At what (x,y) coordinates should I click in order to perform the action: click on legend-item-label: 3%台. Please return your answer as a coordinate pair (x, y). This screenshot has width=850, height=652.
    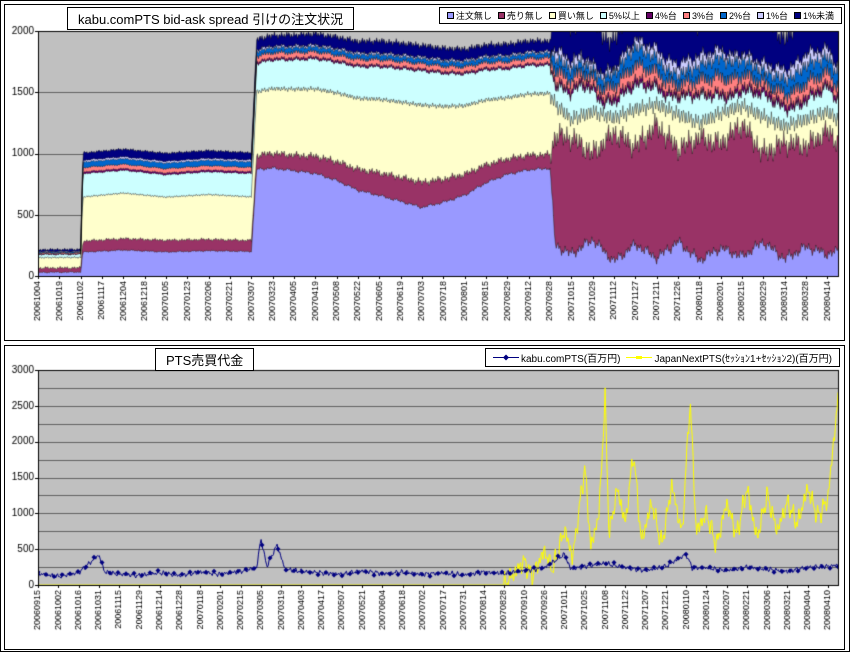
    Looking at the image, I should click on (702, 16).